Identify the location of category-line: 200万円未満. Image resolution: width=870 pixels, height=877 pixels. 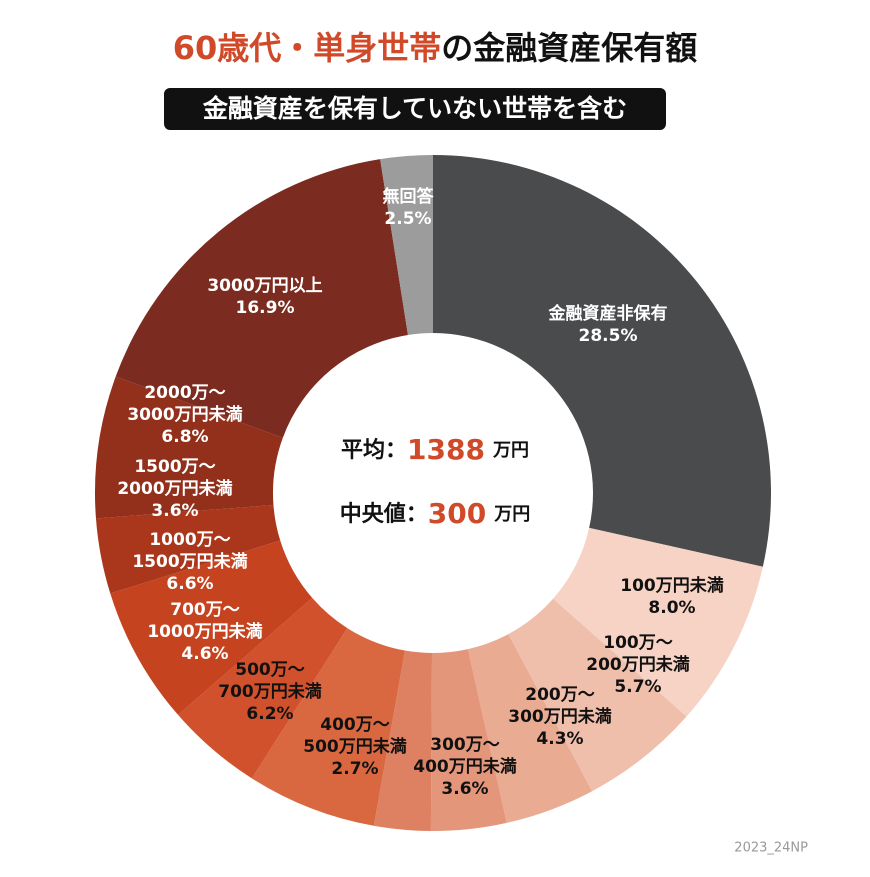
(638, 664).